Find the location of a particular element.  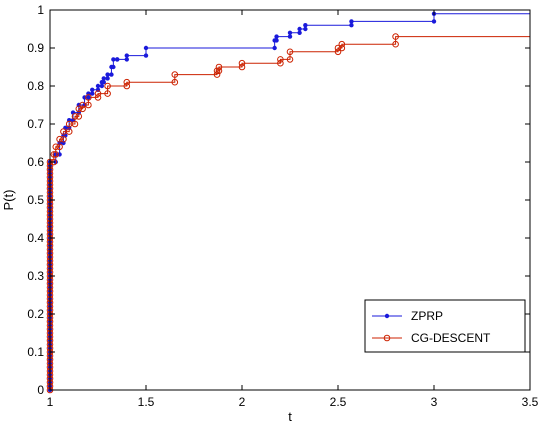

x-tick-label: 1.5 is located at coordinates (146, 402).